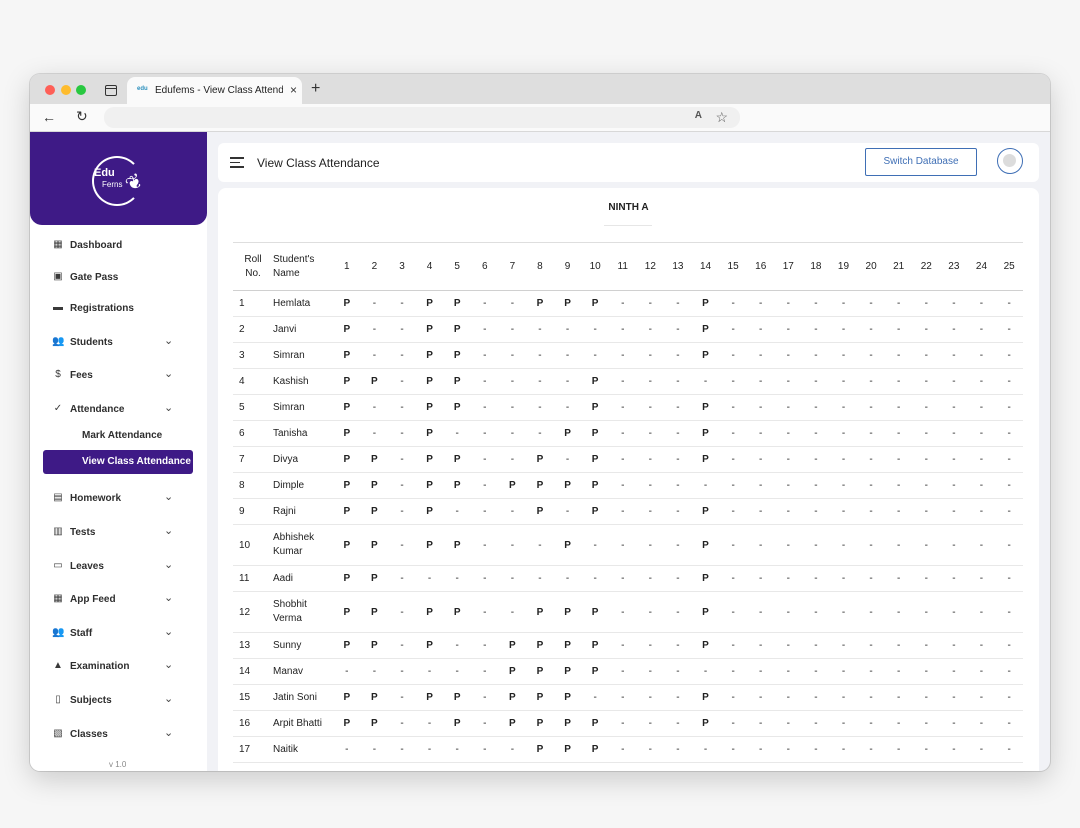 The height and width of the screenshot is (828, 1080). What do you see at coordinates (118, 436) in the screenshot?
I see `submenu-item-mark-attendance: Mark Attendance` at bounding box center [118, 436].